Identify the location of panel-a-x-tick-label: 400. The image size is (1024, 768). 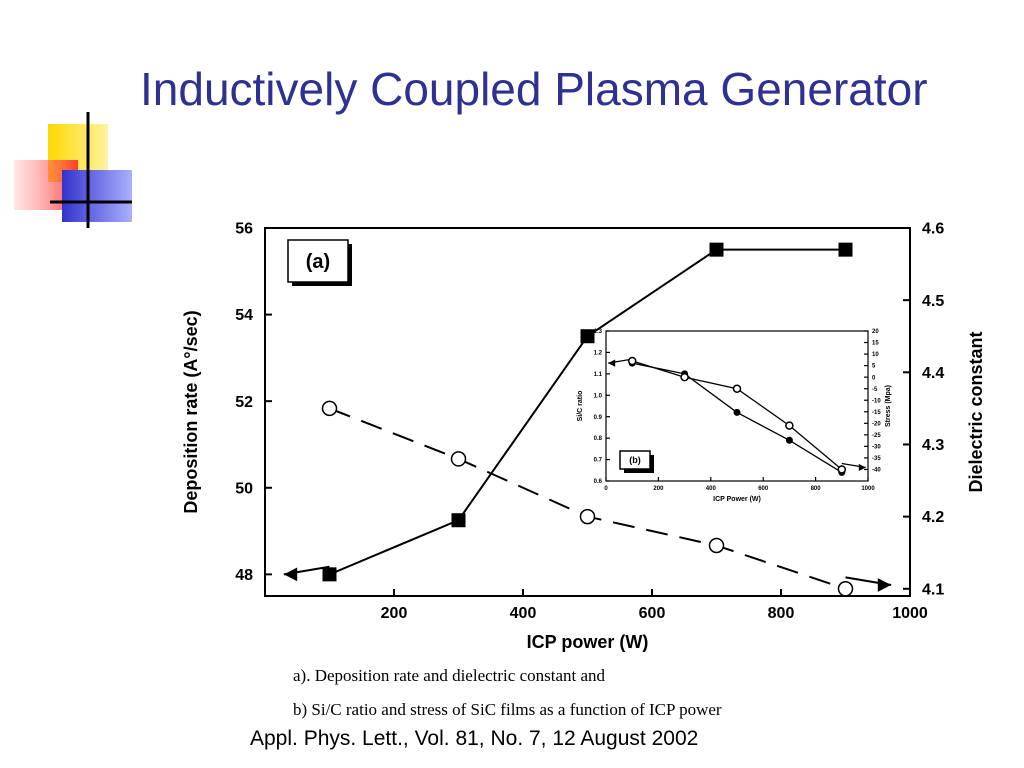
(523, 613).